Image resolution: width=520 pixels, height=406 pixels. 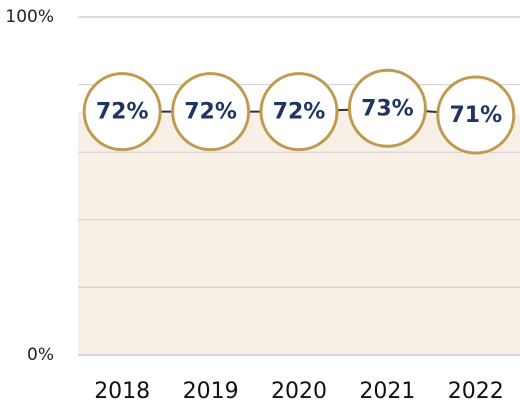 I want to click on y-tick-label: 100%, so click(x=29, y=17).